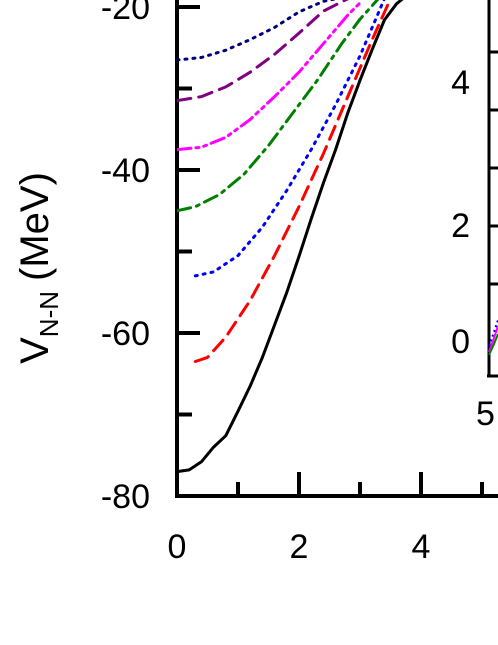 Image resolution: width=498 pixels, height=645 pixels. What do you see at coordinates (299, 547) in the screenshot?
I see `x-tick-label: 2` at bounding box center [299, 547].